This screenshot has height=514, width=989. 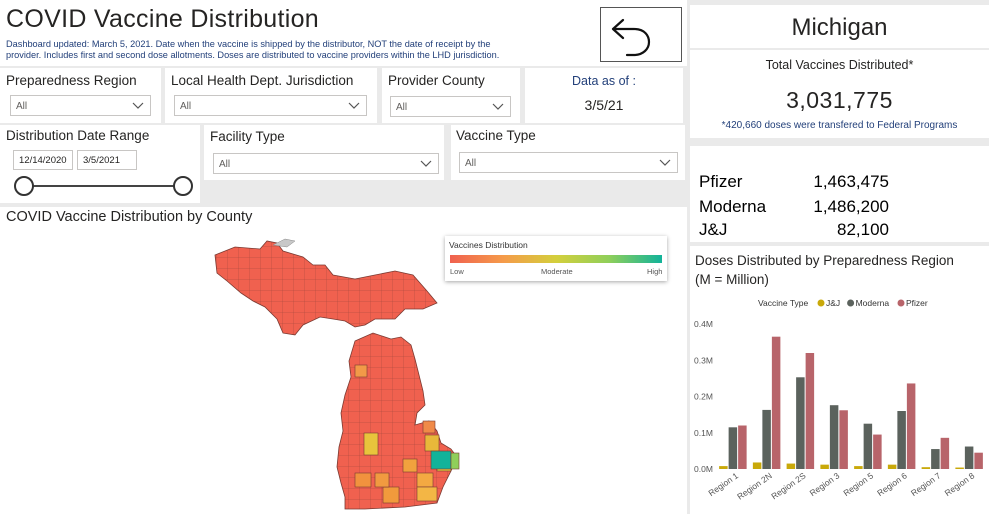 I want to click on y-tick-label: 0.2M, so click(x=703, y=397).